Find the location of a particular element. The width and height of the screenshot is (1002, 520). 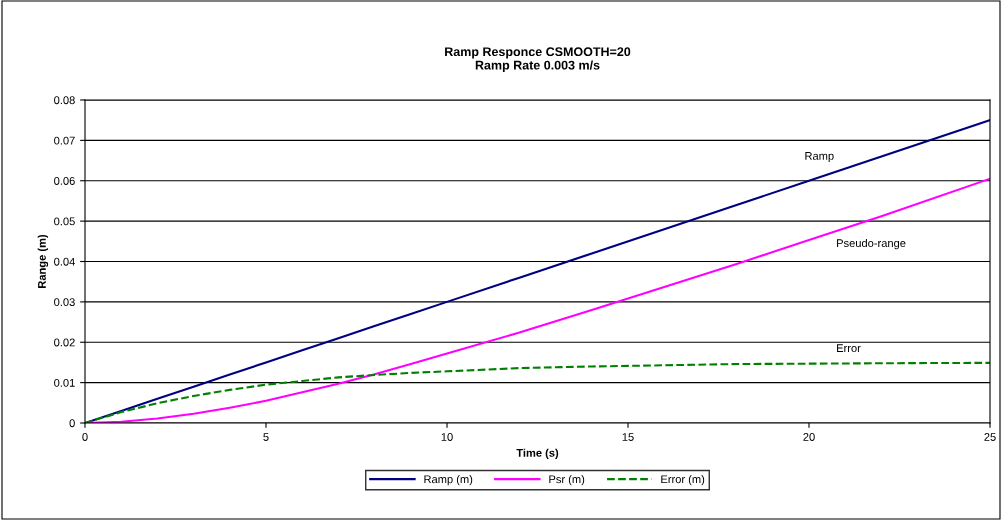

y-tick-label: 0.01 is located at coordinates (64, 382).